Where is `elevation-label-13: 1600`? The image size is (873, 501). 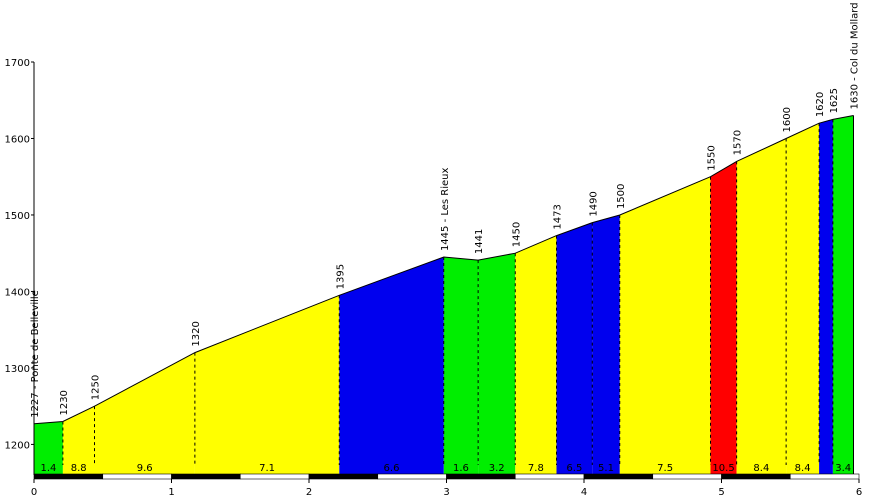
elevation-label-13: 1600 is located at coordinates (787, 119).